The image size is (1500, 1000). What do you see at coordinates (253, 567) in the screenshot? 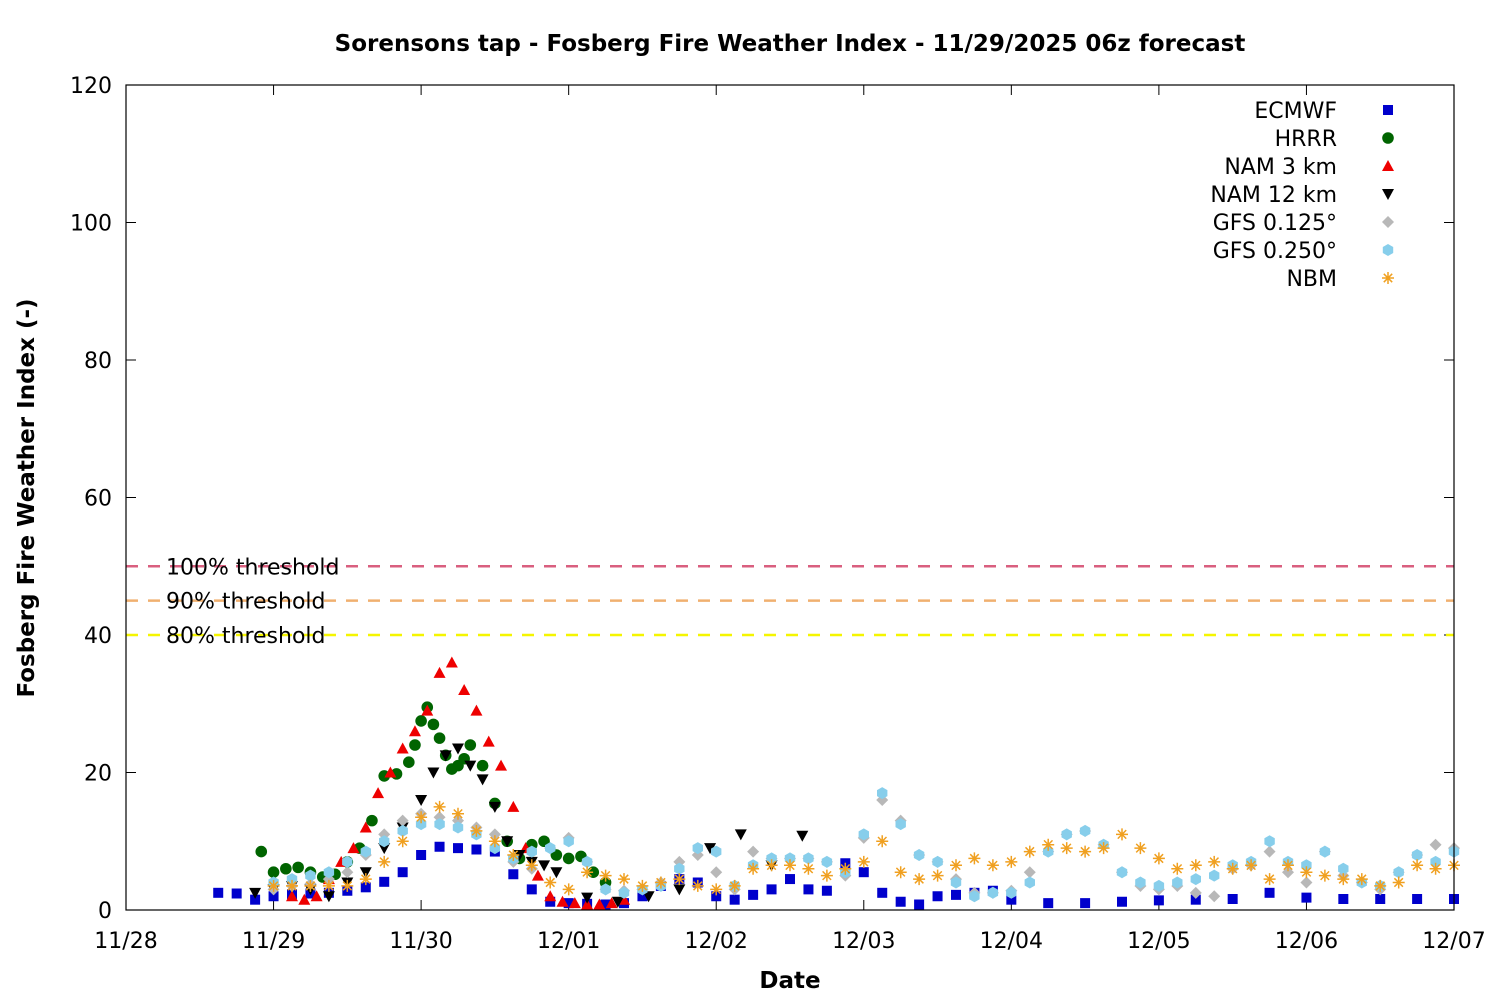
I see `threshold-label: 100% threshold` at bounding box center [253, 567].